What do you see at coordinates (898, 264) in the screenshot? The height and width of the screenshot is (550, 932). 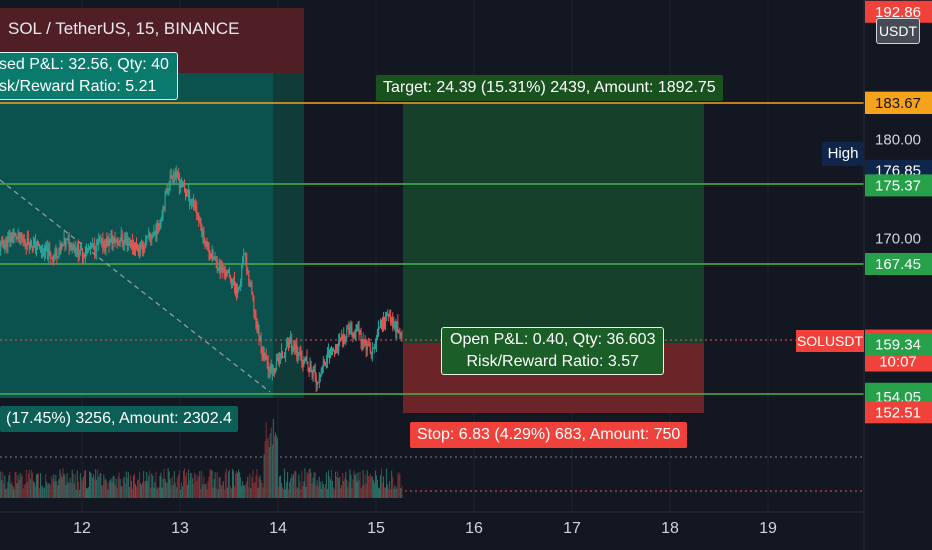 I see `svg-text: 167.45` at bounding box center [898, 264].